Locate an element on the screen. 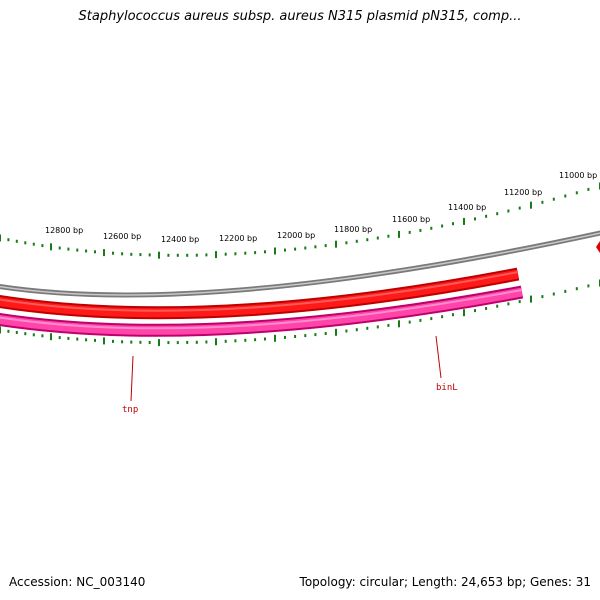 The width and height of the screenshot is (600, 600). scale-label-12000: 12000 bp is located at coordinates (296, 235).